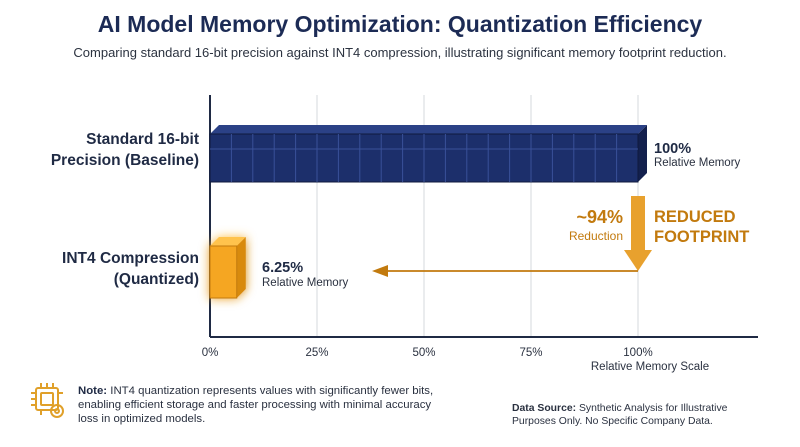  I want to click on bar-int4-group, so click(227, 268).